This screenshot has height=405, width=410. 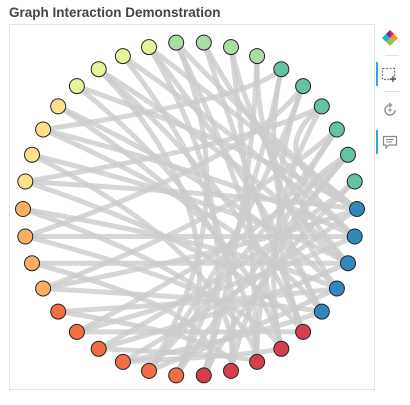 I want to click on reset-icon, so click(x=390, y=109).